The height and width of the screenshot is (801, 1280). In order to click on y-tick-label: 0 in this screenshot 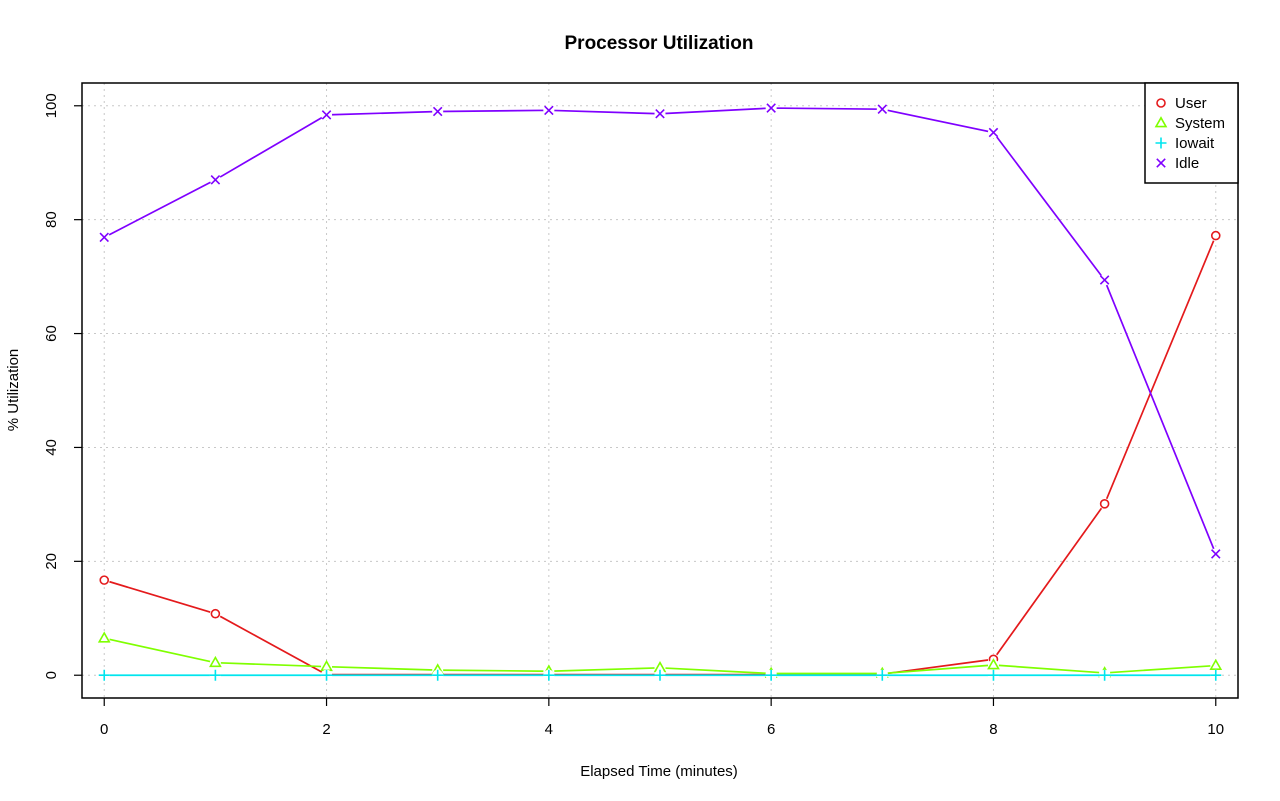, I will do `click(51, 675)`.